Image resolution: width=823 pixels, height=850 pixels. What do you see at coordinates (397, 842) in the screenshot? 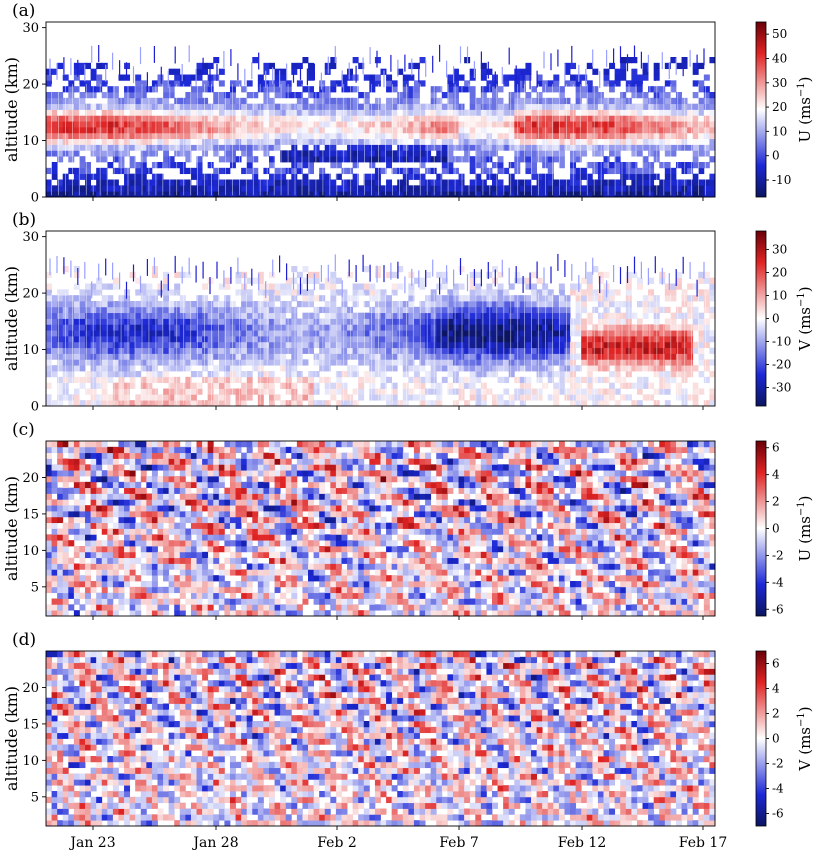
I see `shared-x-axis: Jan 23 Jan 28 Feb 2 Feb 7 Feb 12 Feb 17` at bounding box center [397, 842].